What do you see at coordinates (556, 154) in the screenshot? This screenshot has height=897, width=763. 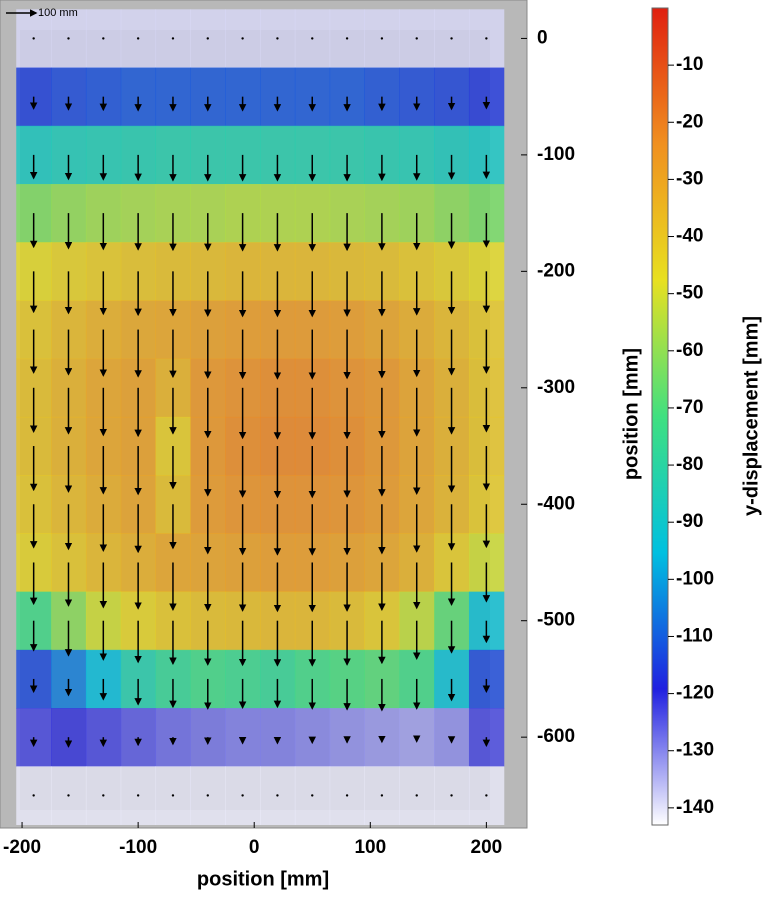 I see `y-tick-label: -100` at bounding box center [556, 154].